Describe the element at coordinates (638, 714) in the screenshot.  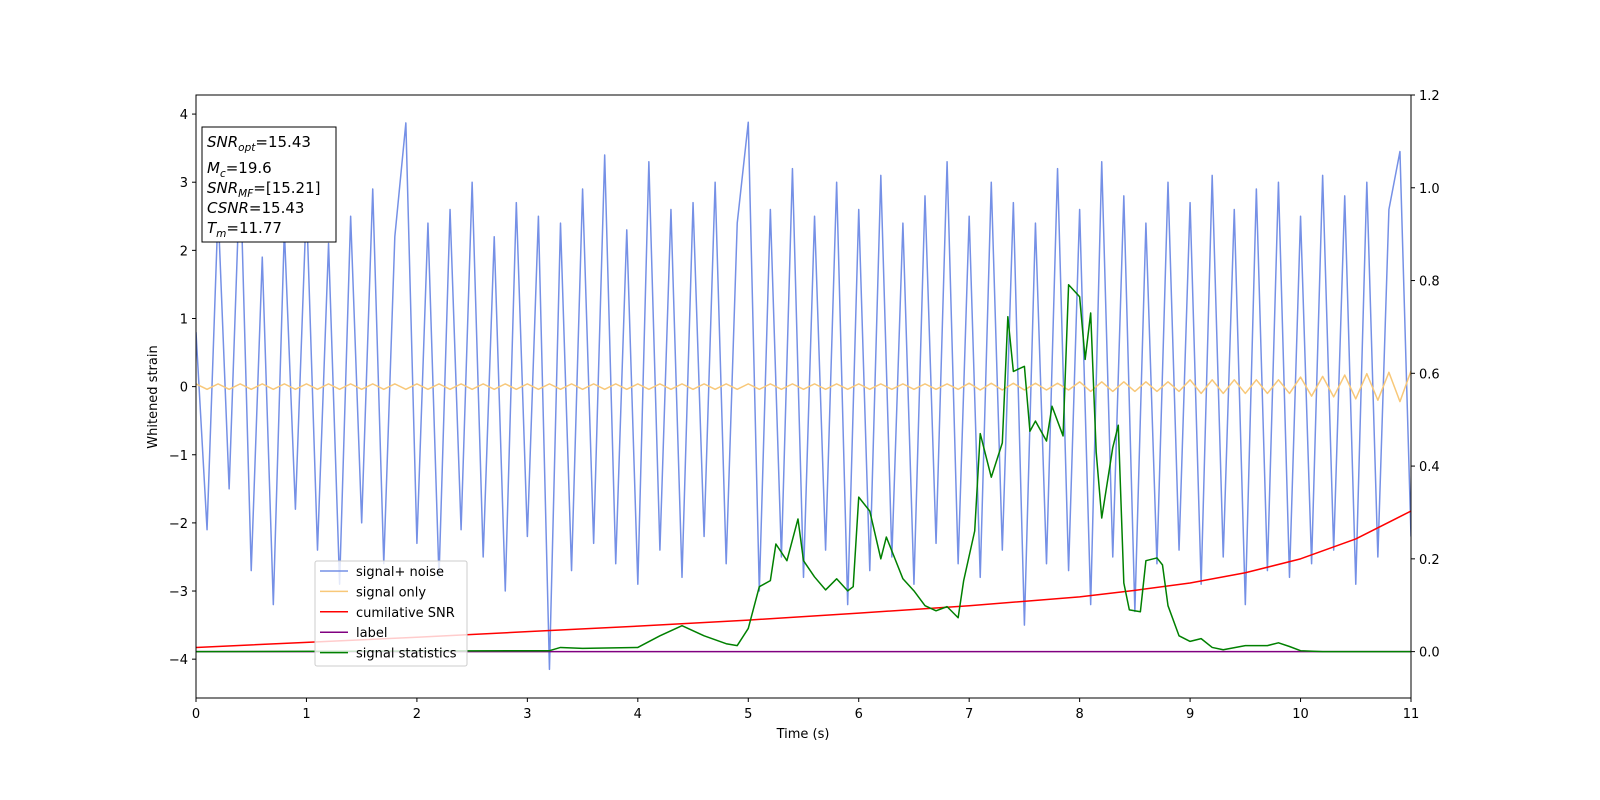
I see `x-tick-label: 4` at that location.